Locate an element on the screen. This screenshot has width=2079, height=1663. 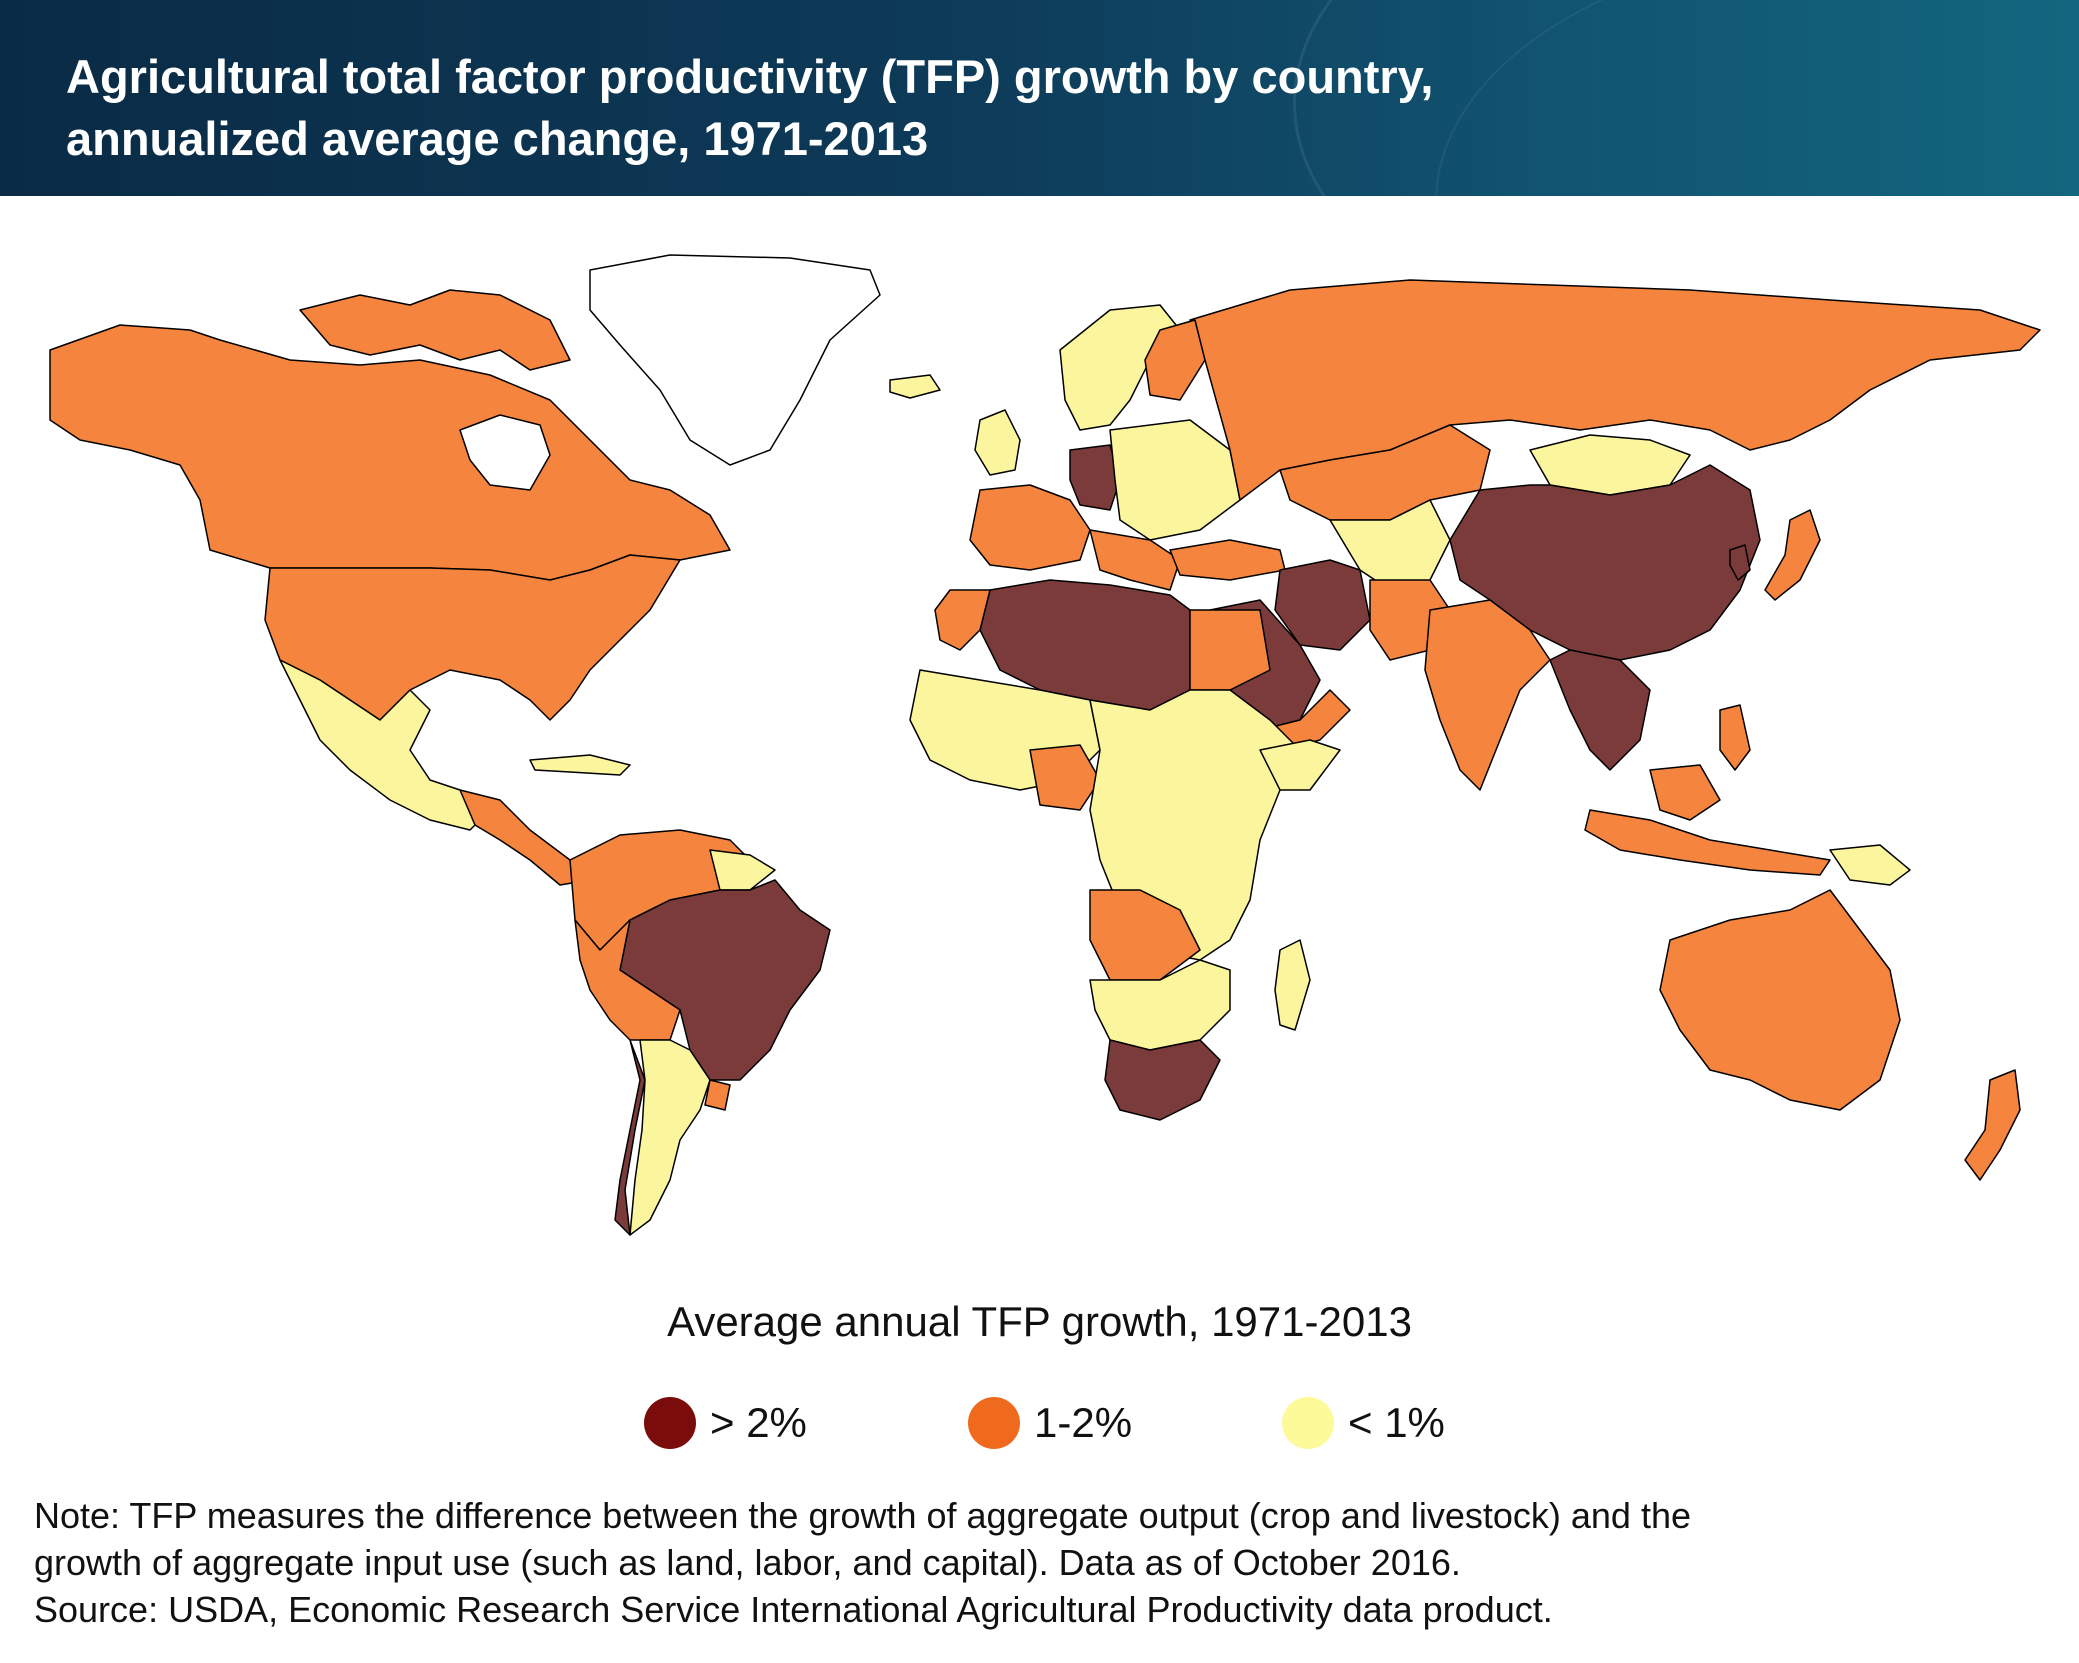
map-region-uruguay is located at coordinates (717, 1095).